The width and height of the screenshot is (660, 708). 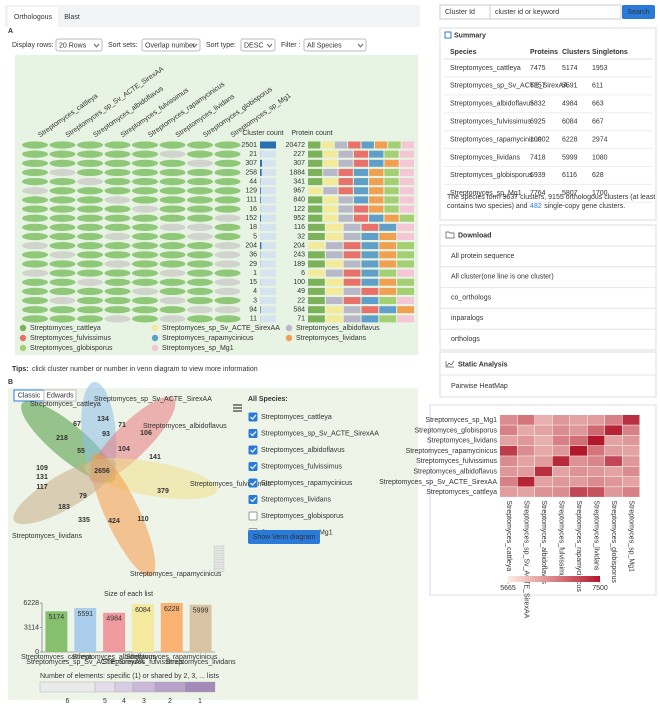 I want to click on select-value: DESC, so click(x=253, y=45).